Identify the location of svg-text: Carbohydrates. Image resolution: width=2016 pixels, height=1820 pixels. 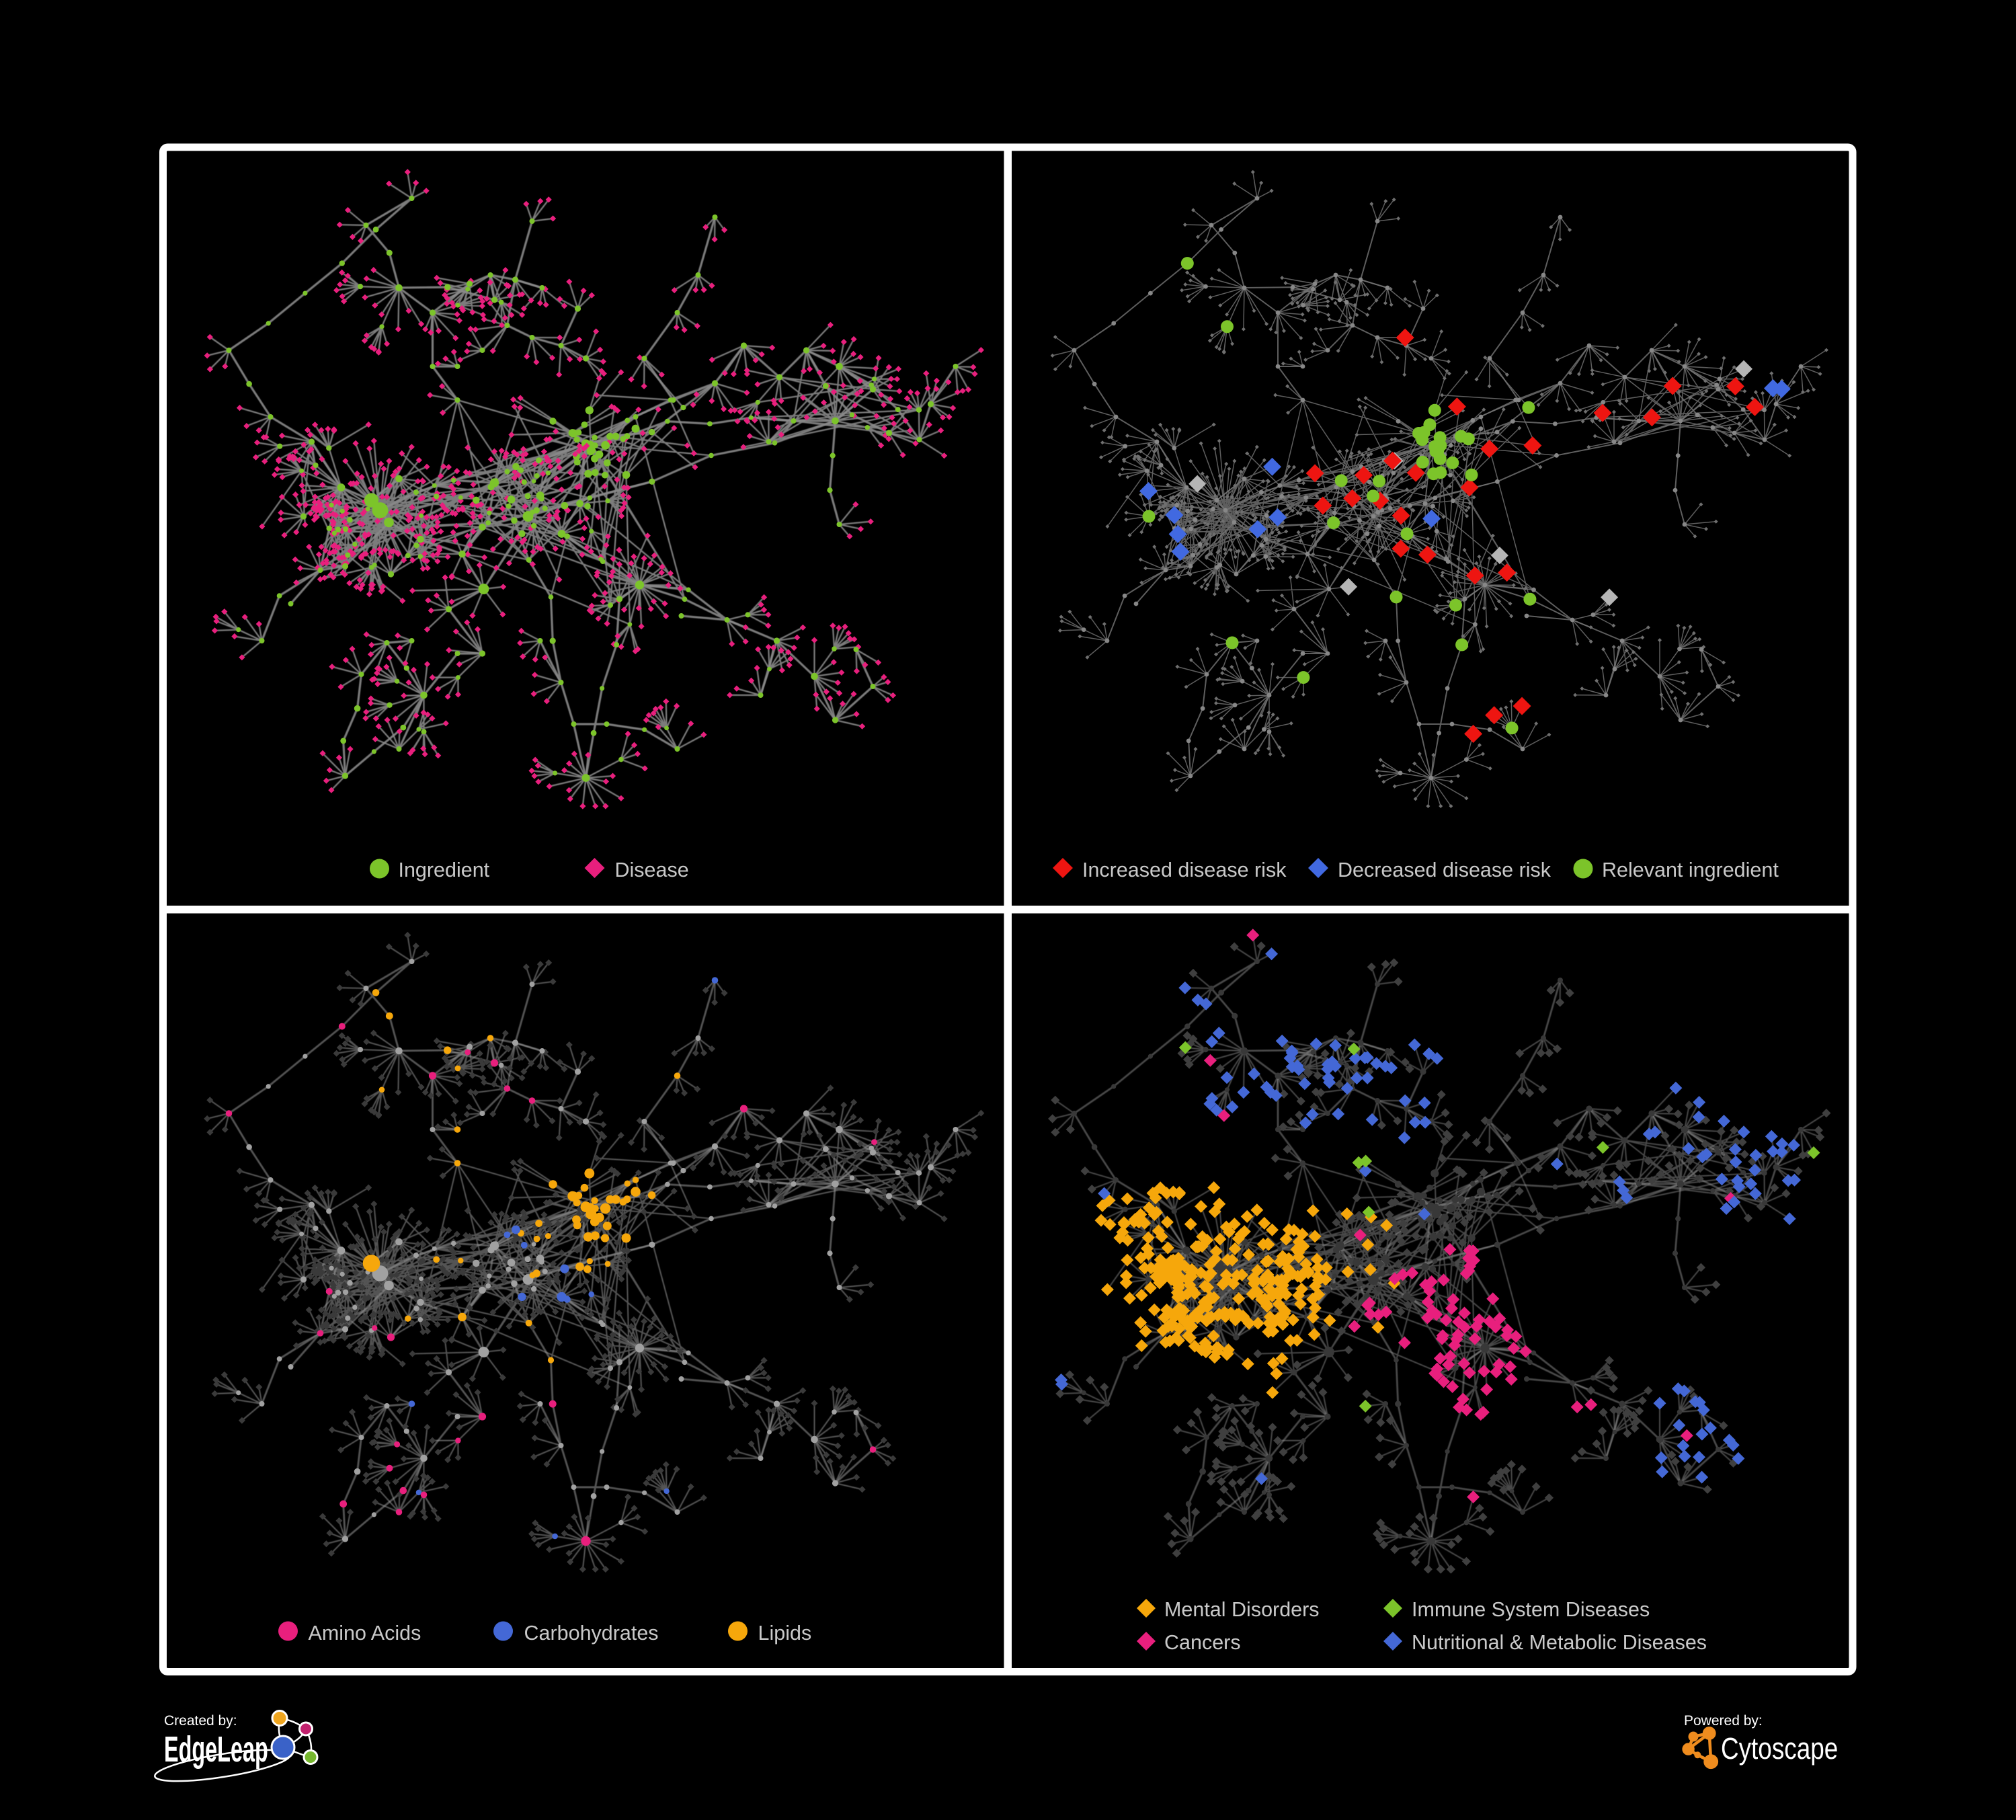
(591, 1633).